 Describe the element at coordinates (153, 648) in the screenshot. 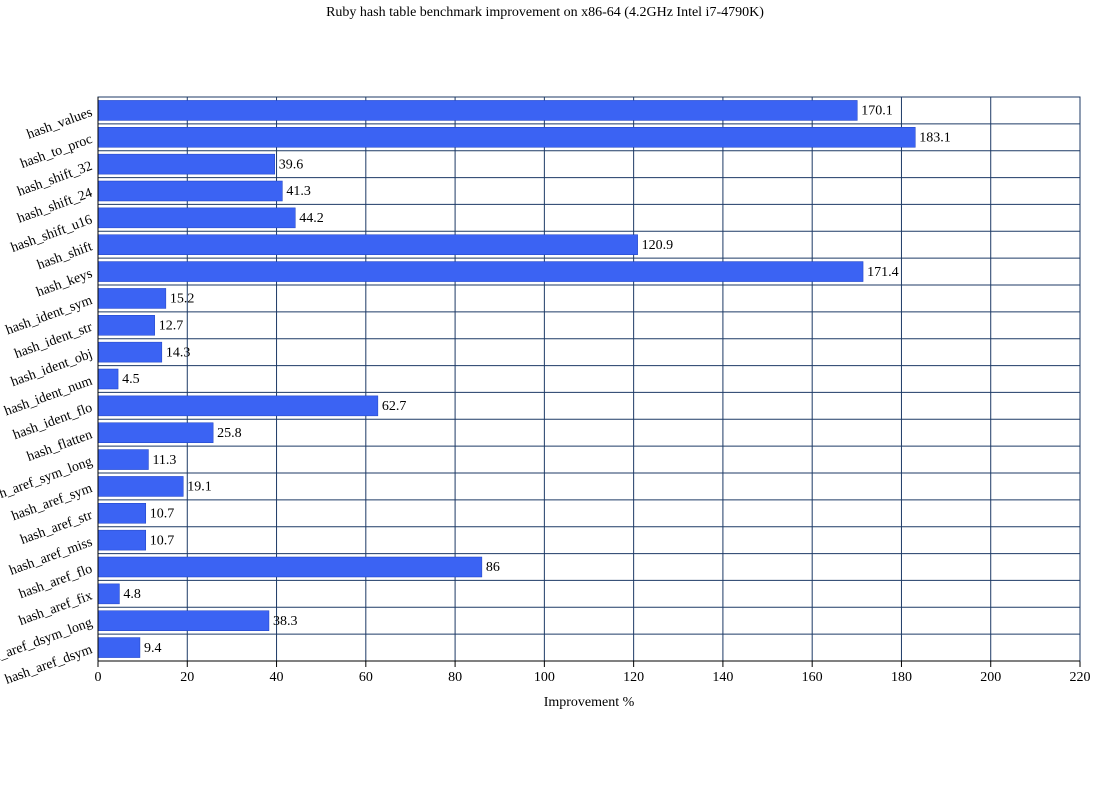

I see `value-label: 9.4` at that location.